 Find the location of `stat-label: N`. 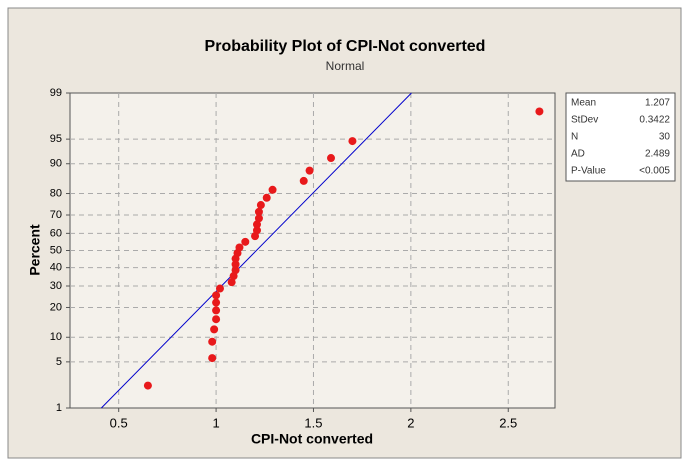

stat-label: N is located at coordinates (574, 137).